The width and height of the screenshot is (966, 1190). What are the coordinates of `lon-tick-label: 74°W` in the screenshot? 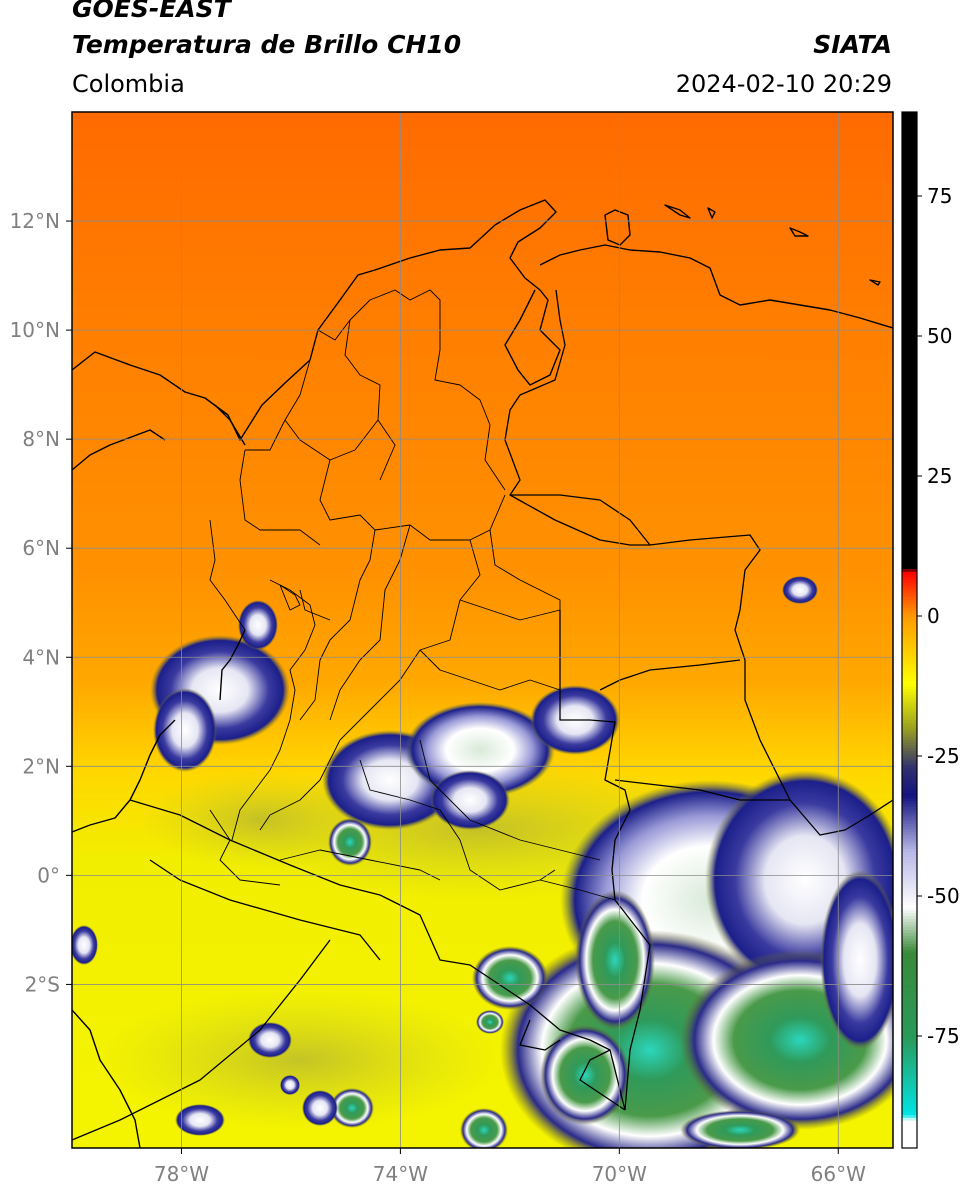 It's located at (400, 1174).